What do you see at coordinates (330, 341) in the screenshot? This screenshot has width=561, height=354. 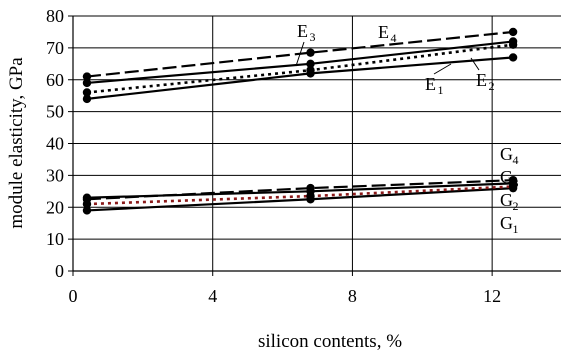 I see `x-axis-title: silicon contents, %` at bounding box center [330, 341].